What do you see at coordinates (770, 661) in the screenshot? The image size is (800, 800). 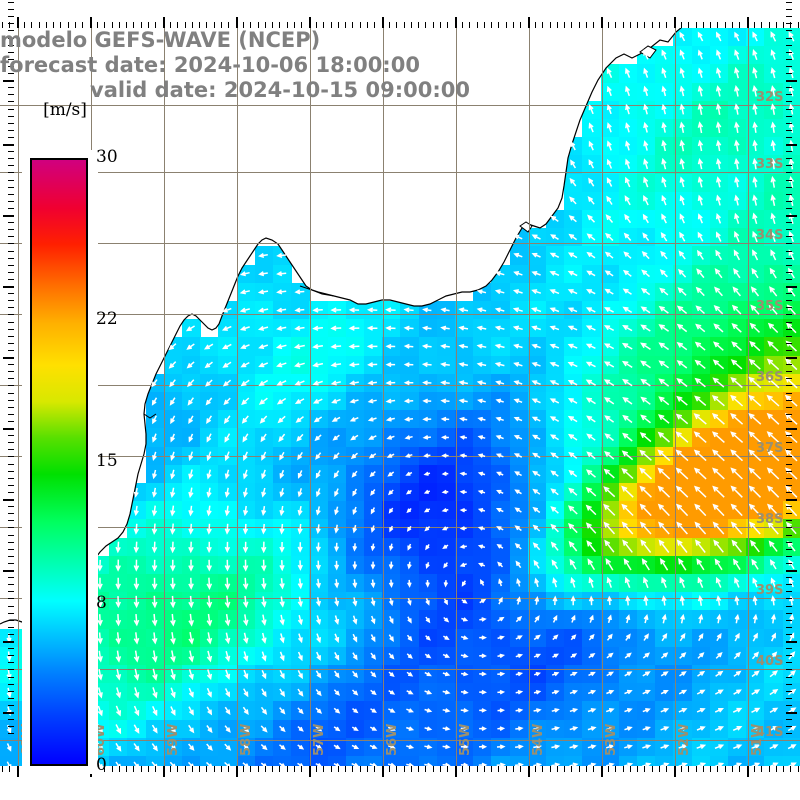 I see `lat-label-40s: 40S` at bounding box center [770, 661].